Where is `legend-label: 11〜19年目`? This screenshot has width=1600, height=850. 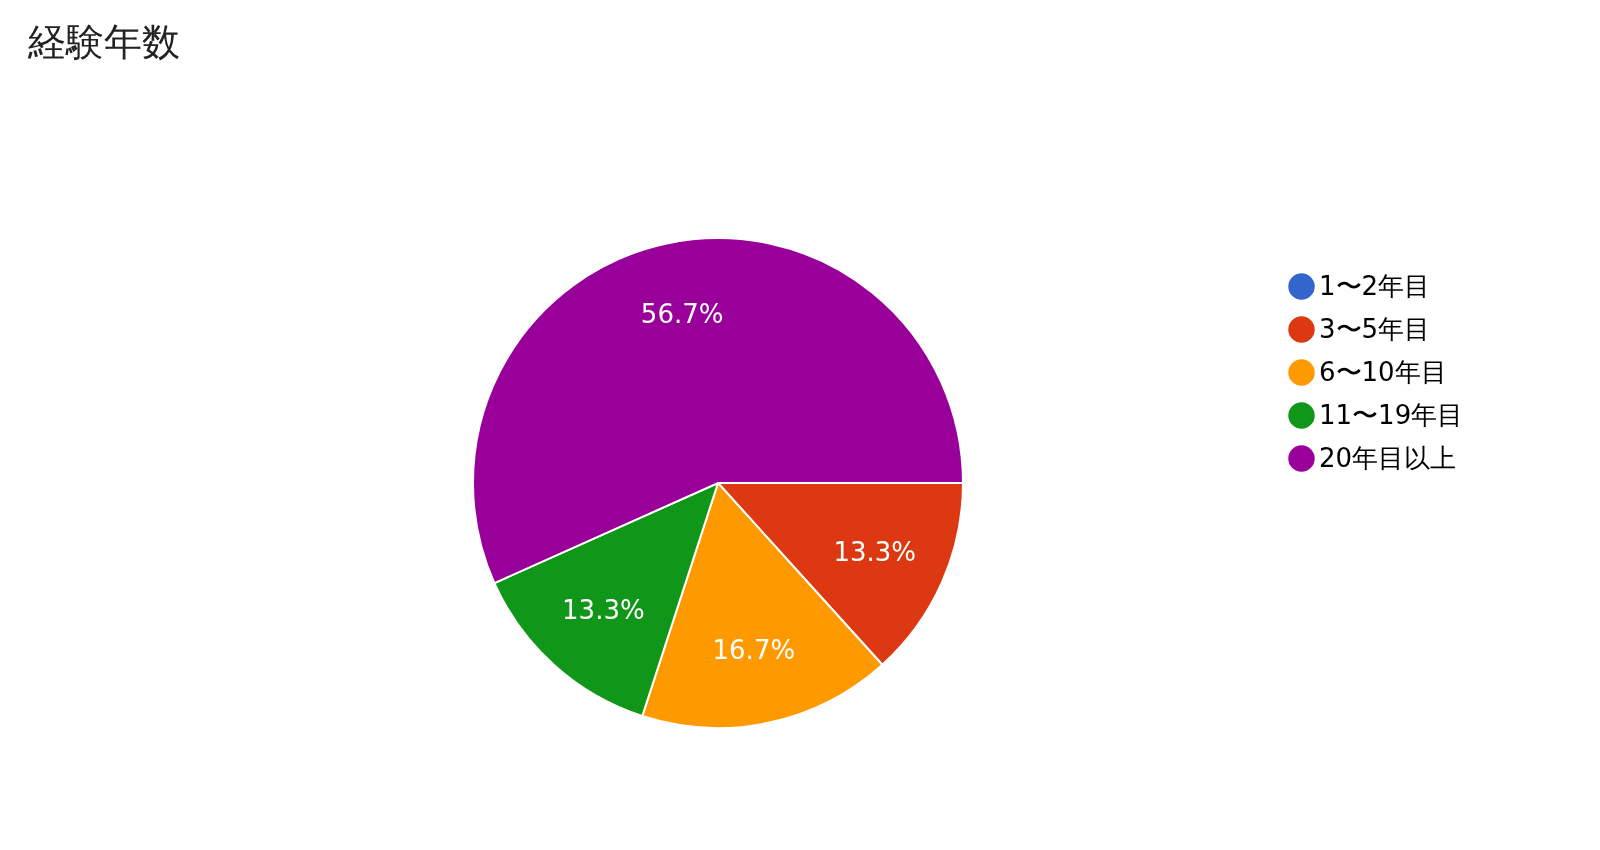
legend-label: 11〜19年目 is located at coordinates (1391, 414).